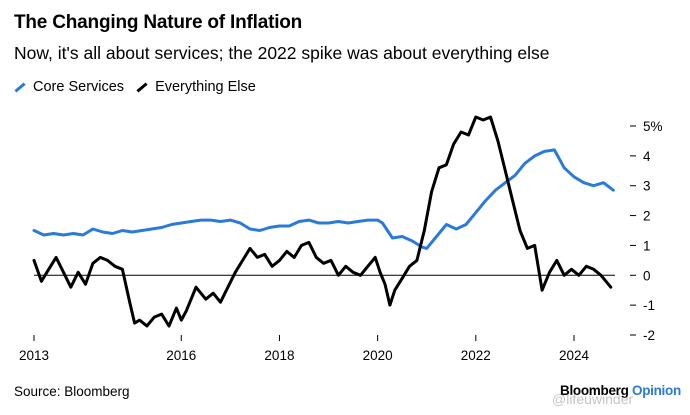 The width and height of the screenshot is (690, 415). Describe the element at coordinates (181, 355) in the screenshot. I see `x-tick-label: 2016` at that location.